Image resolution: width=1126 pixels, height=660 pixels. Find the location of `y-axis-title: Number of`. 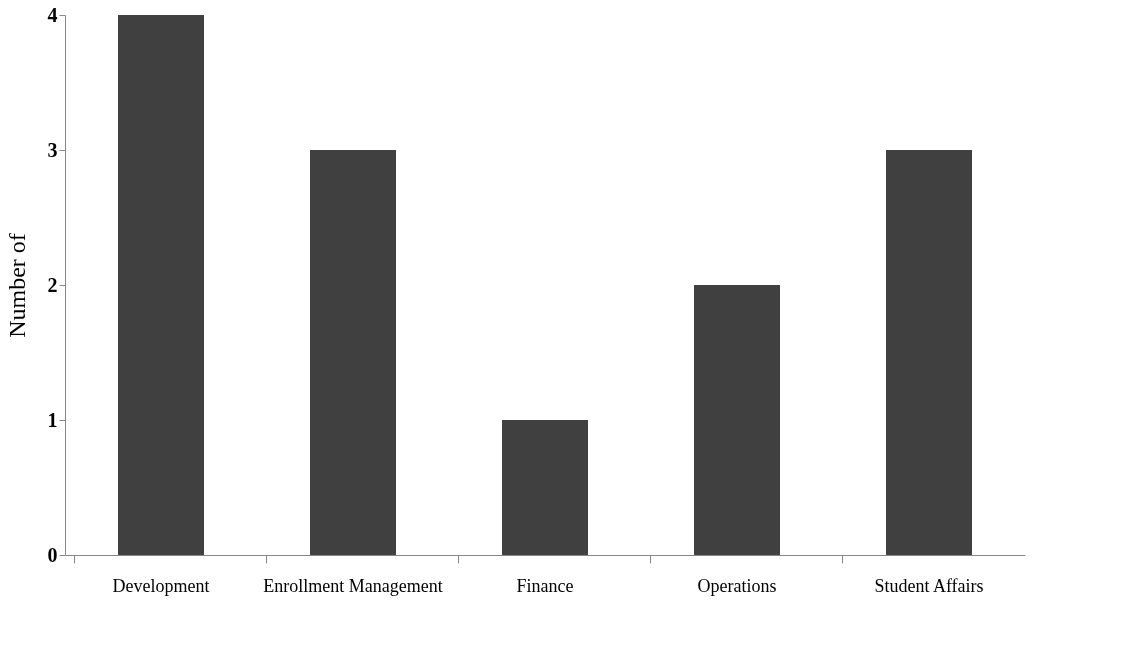

y-axis-title: Number of is located at coordinates (16, 285).